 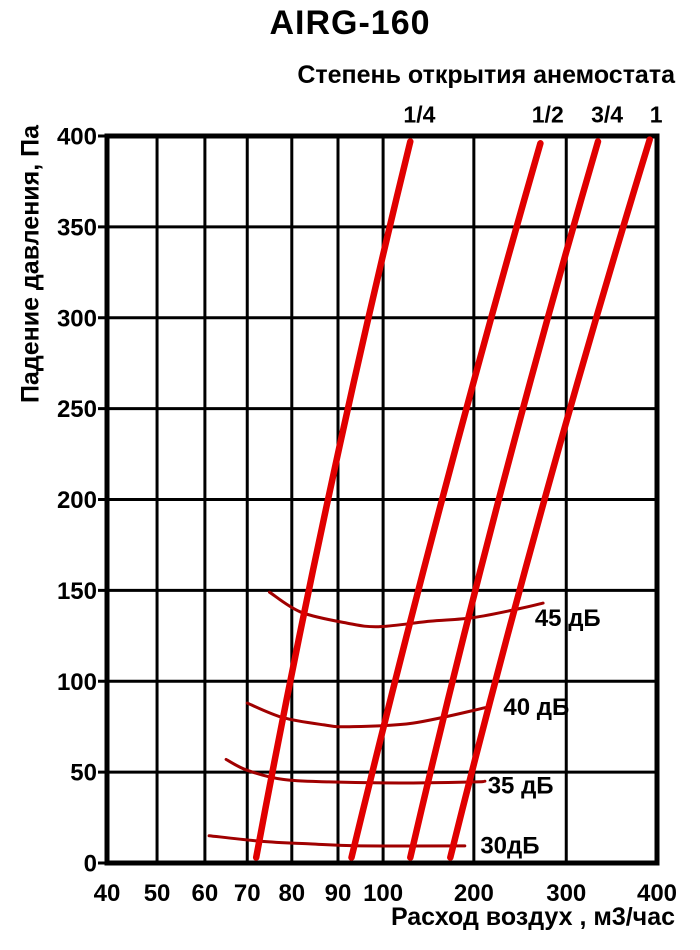 I want to click on y-tick-label: 150, so click(x=77, y=591).